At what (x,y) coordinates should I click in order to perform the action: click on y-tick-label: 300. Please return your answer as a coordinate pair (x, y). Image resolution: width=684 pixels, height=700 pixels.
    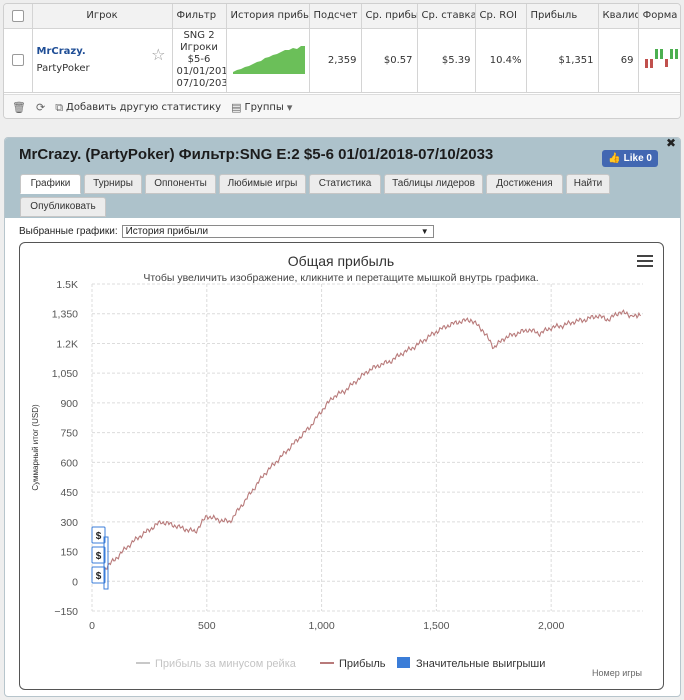
    Looking at the image, I should click on (69, 523).